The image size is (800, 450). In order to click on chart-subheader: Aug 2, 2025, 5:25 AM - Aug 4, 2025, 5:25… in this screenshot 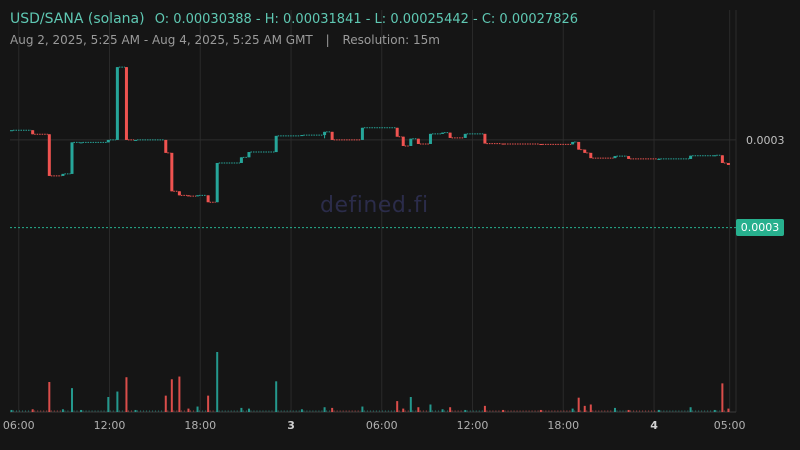, I will do `click(225, 40)`.